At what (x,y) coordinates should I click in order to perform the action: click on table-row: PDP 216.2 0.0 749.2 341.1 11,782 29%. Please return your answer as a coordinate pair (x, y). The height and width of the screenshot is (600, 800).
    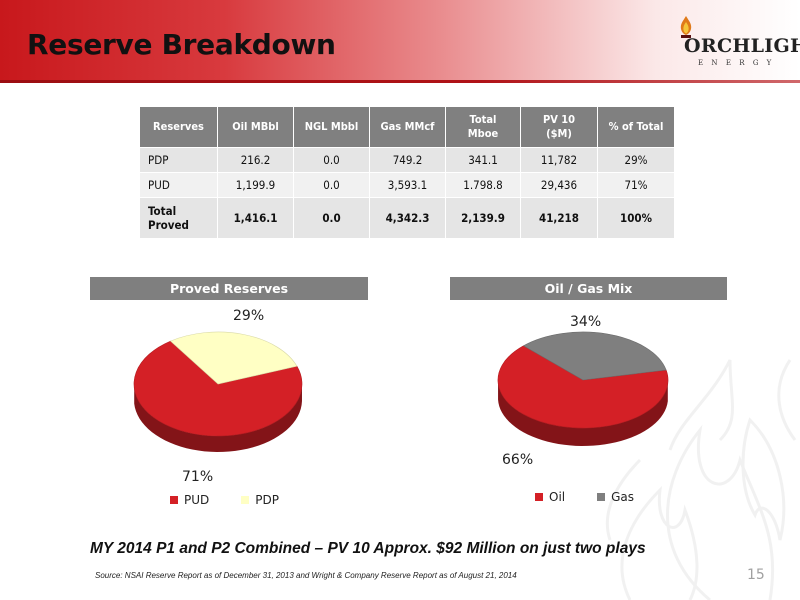
    Looking at the image, I should click on (407, 160).